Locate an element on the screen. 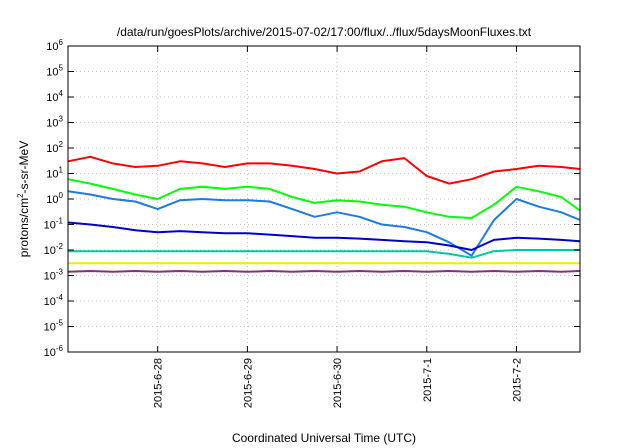  y-tick-label: 10⁶ is located at coordinates (54, 45).